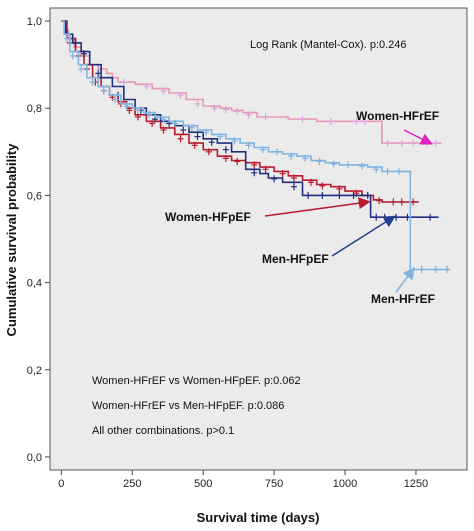 This screenshot has width=474, height=531. I want to click on x-tick-label: 0, so click(61, 484).